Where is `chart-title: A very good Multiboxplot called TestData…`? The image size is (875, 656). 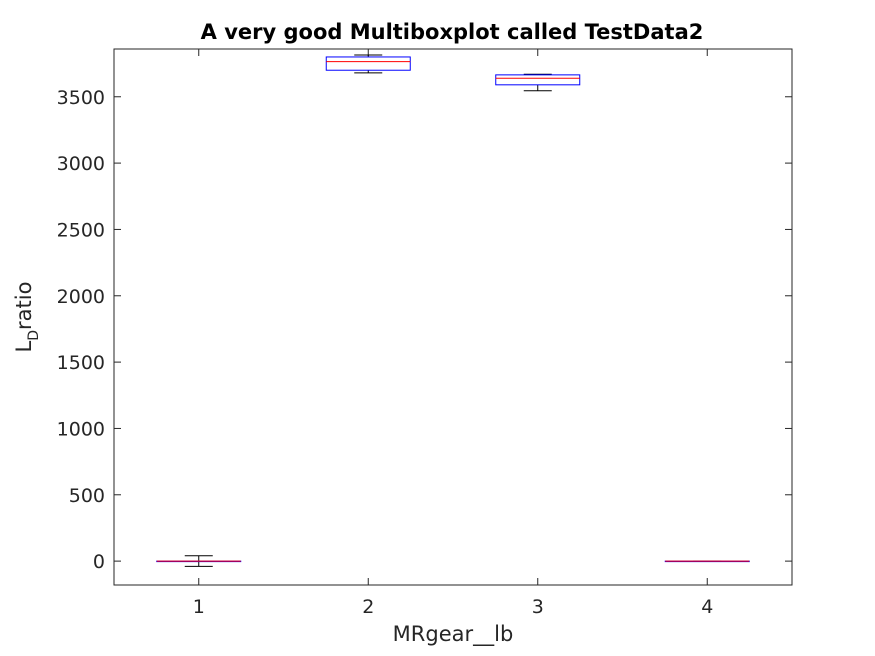 chart-title: A very good Multiboxplot called TestData… is located at coordinates (452, 32).